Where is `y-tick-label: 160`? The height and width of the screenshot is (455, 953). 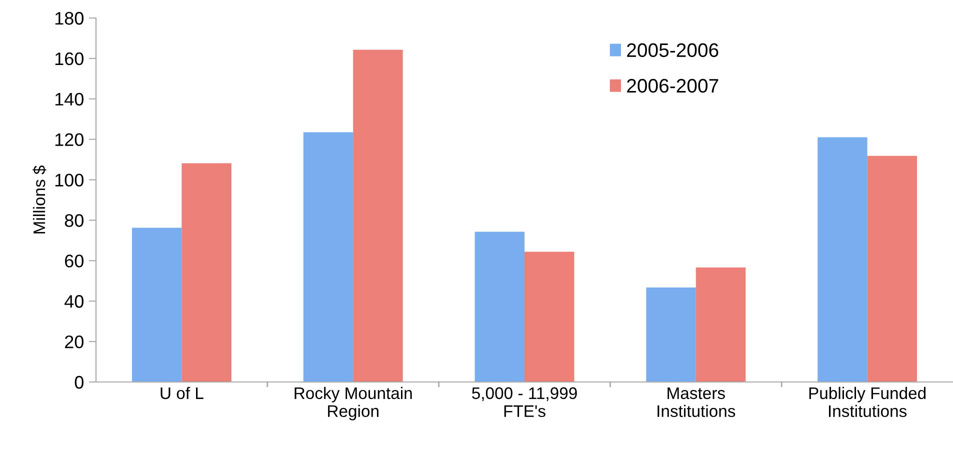
y-tick-label: 160 is located at coordinates (69, 59).